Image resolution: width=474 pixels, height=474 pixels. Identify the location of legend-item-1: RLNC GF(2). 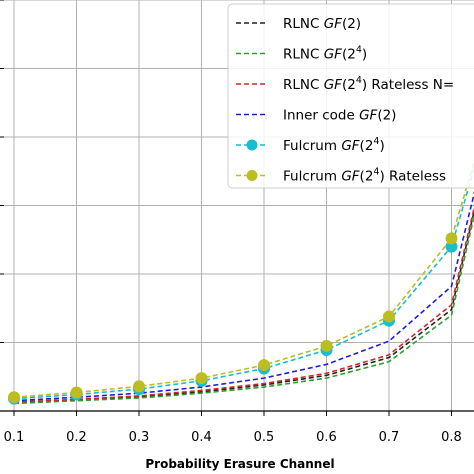
(298, 24).